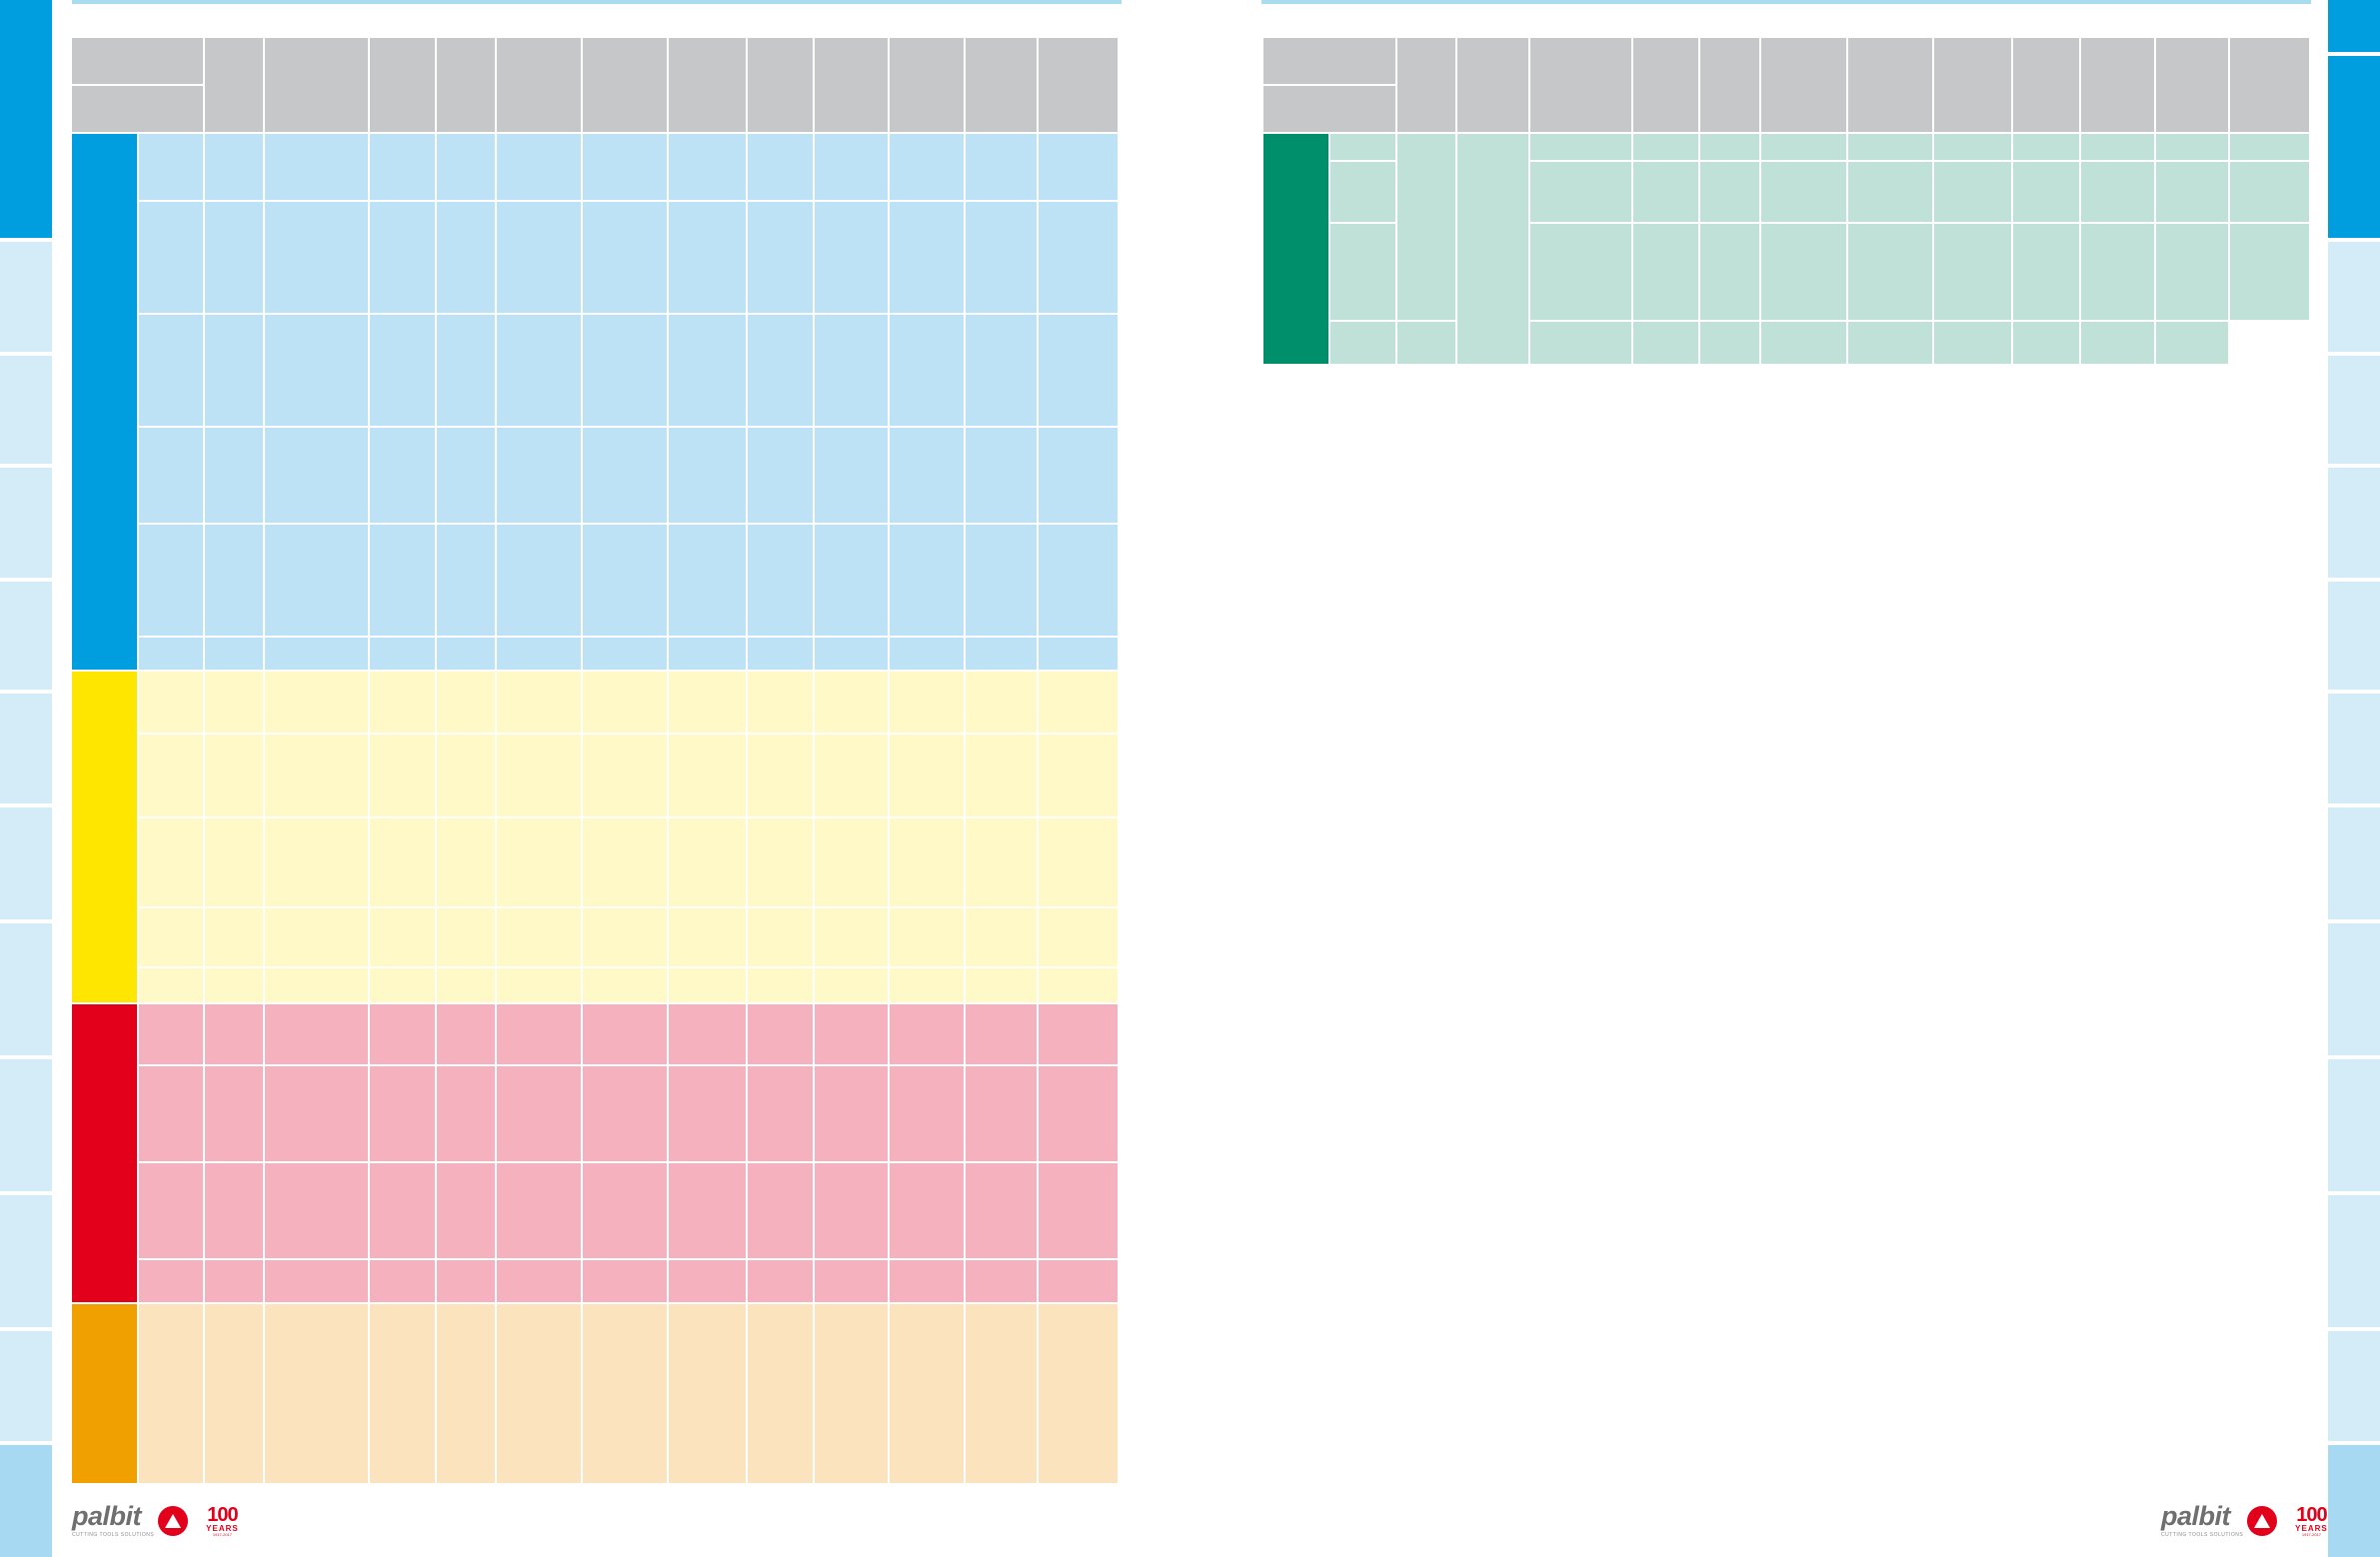  Describe the element at coordinates (1786, 2) in the screenshot. I see `top-rule-right` at that location.